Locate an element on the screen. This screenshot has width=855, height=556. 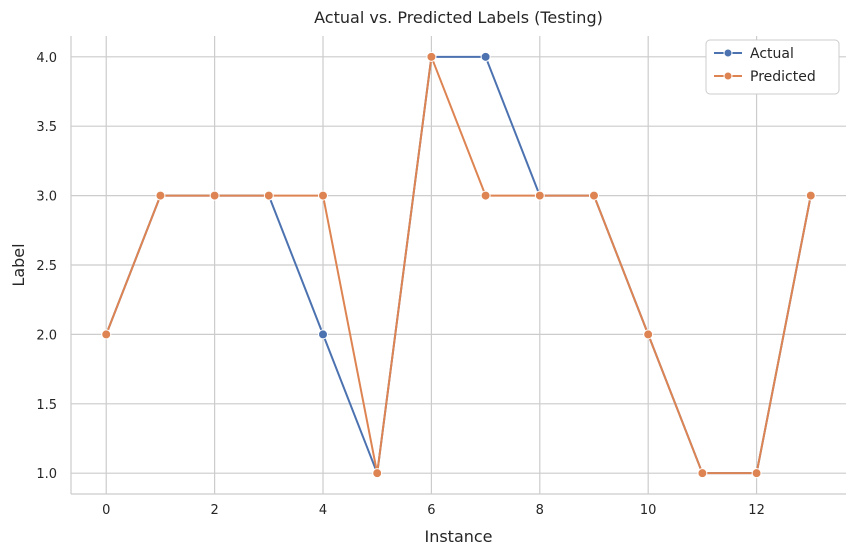
x-axis-label: Instance is located at coordinates (458, 536).